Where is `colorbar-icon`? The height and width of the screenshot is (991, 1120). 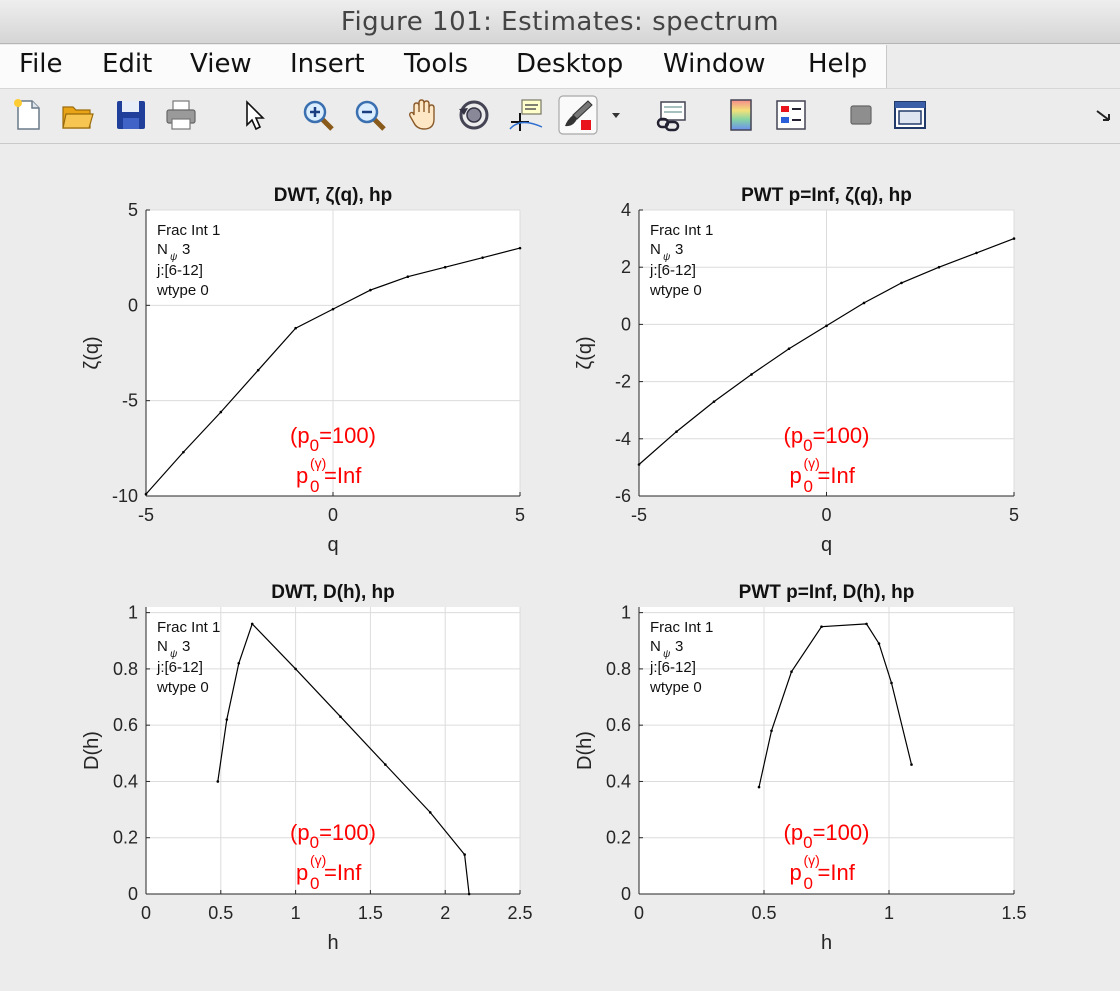 colorbar-icon is located at coordinates (742, 115).